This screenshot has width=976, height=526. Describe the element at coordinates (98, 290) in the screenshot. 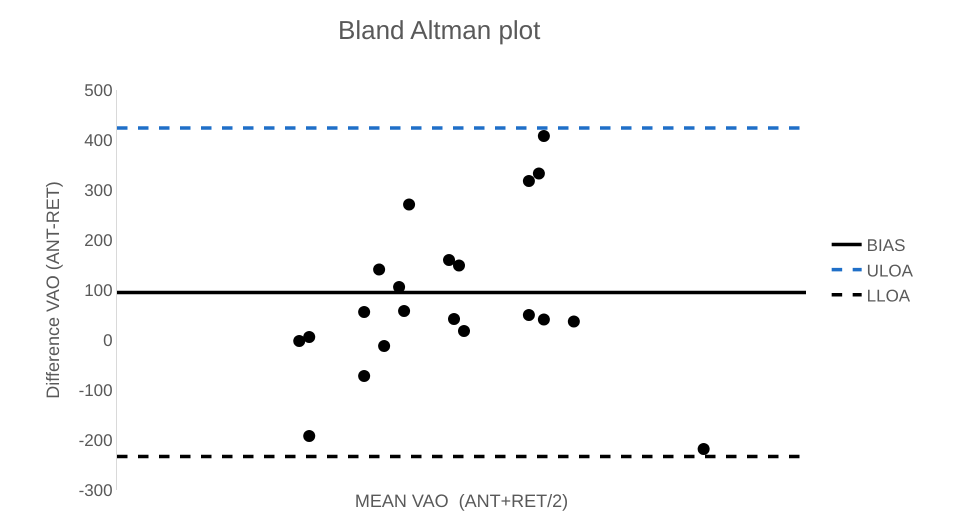

I see `y-tick-label: 100` at that location.